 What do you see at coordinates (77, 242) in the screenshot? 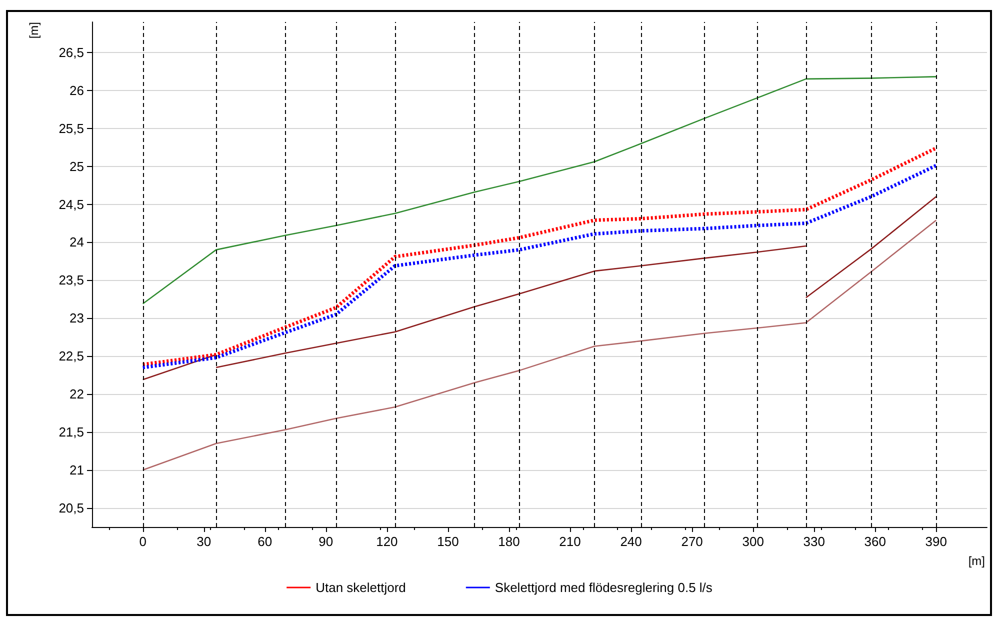
I see `y-tick-label: 24` at bounding box center [77, 242].